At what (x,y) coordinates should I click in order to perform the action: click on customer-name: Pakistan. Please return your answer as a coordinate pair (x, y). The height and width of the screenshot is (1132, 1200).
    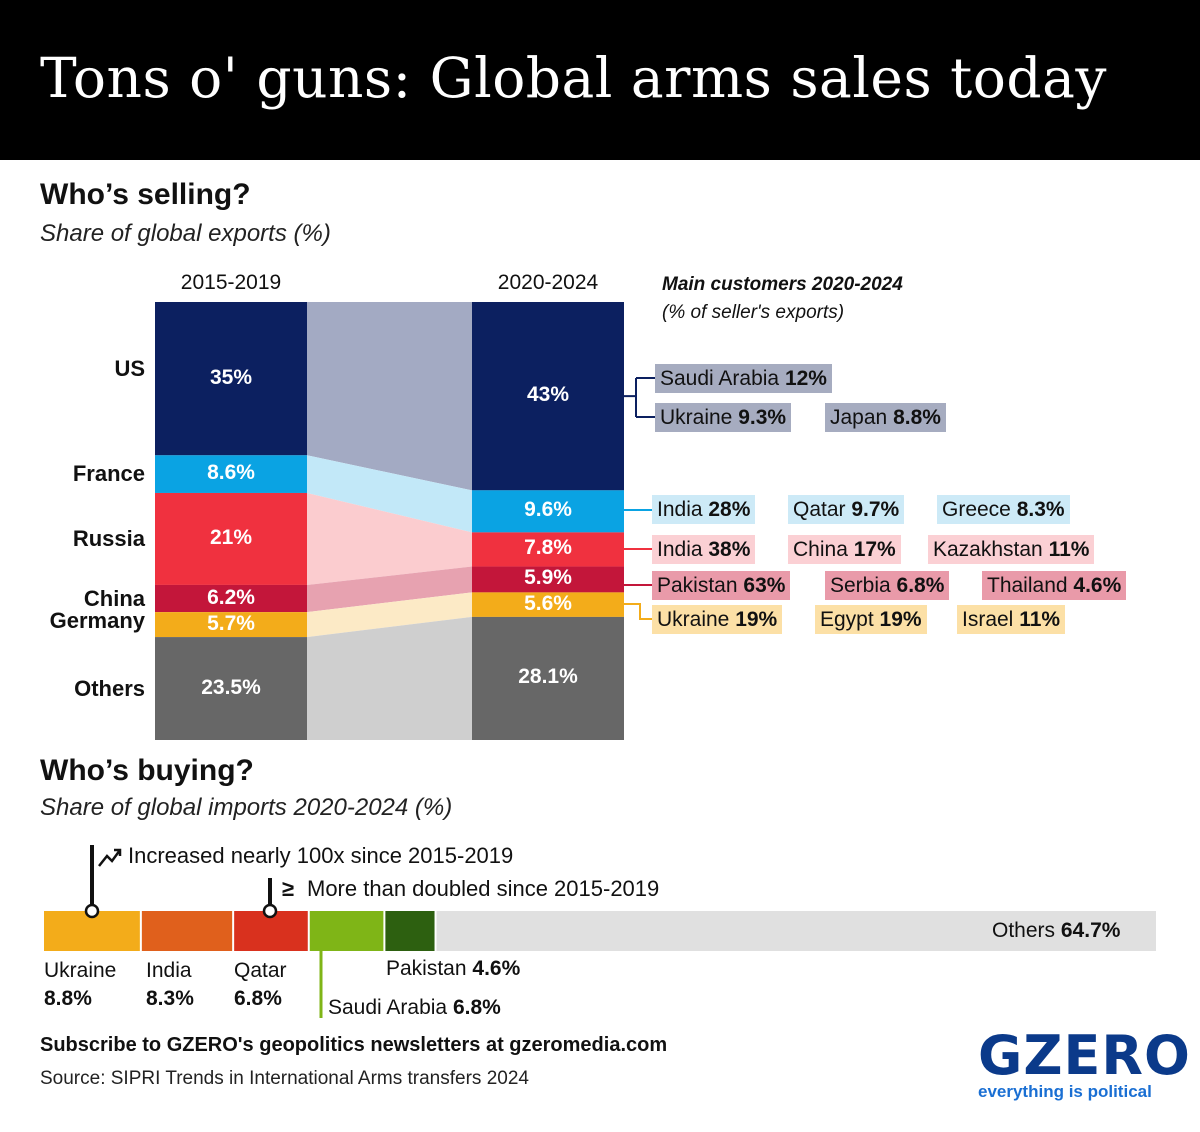
    Looking at the image, I should click on (700, 585).